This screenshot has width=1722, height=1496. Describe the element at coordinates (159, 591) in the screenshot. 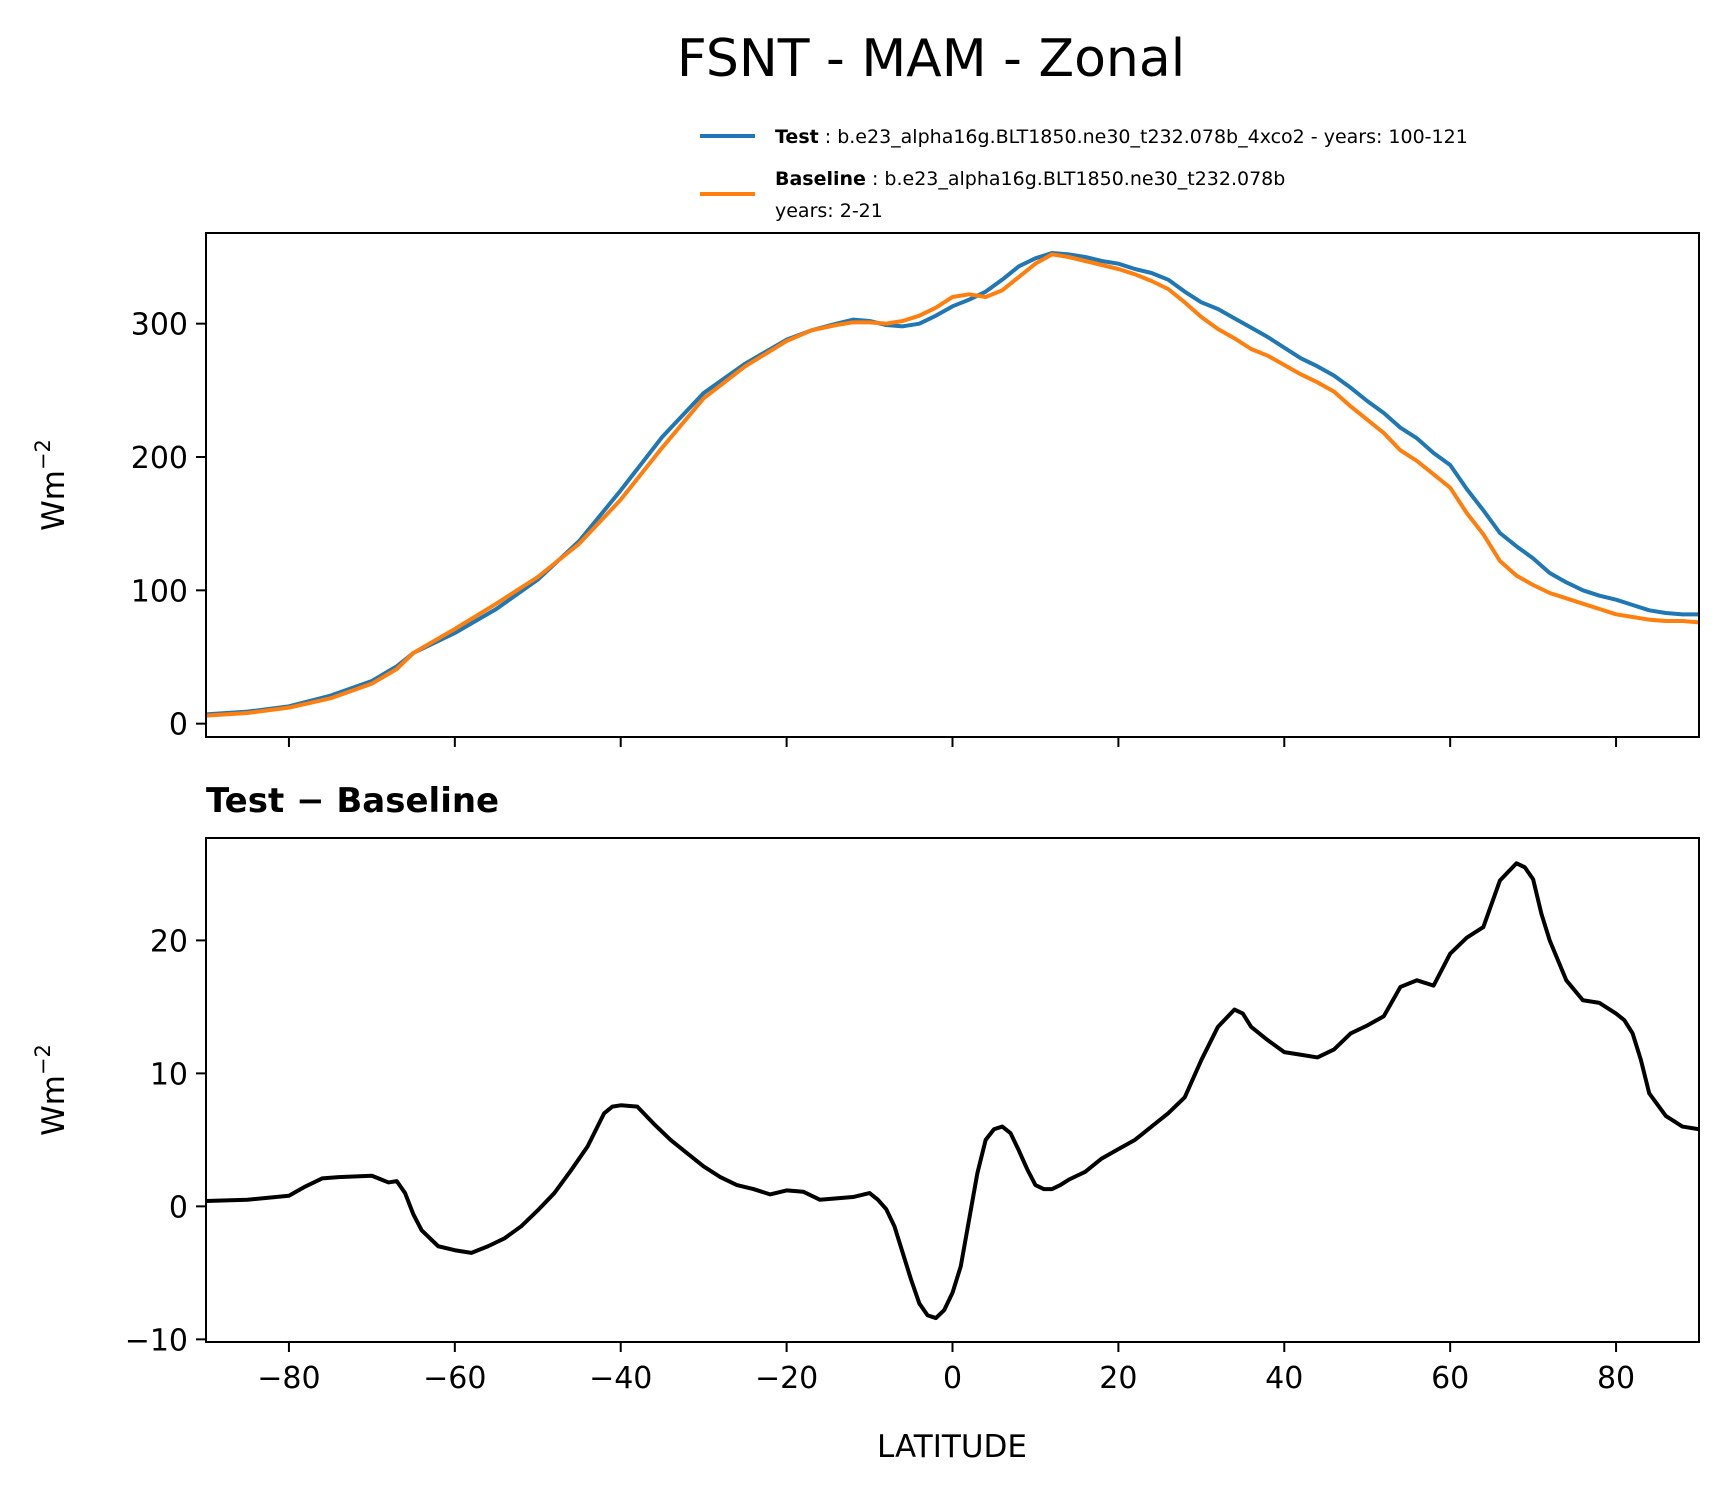

I see `top-ytick-label: 100` at that location.